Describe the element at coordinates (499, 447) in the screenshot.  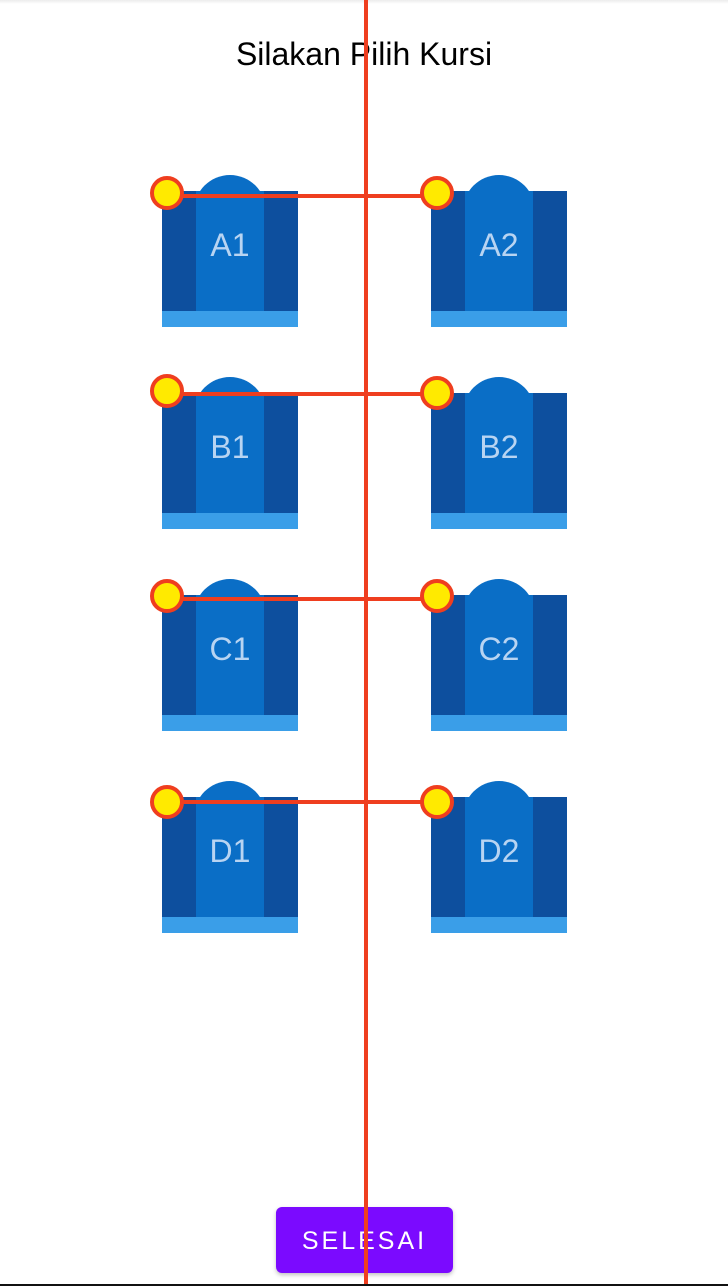
I see `seat-label: B2` at that location.